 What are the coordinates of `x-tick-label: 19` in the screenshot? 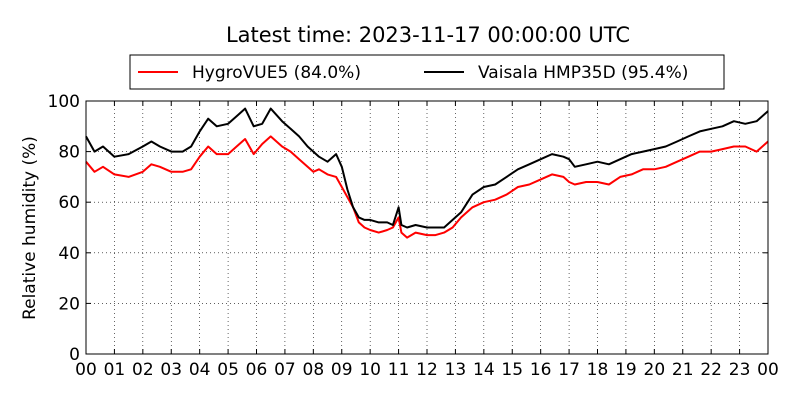 It's located at (626, 370).